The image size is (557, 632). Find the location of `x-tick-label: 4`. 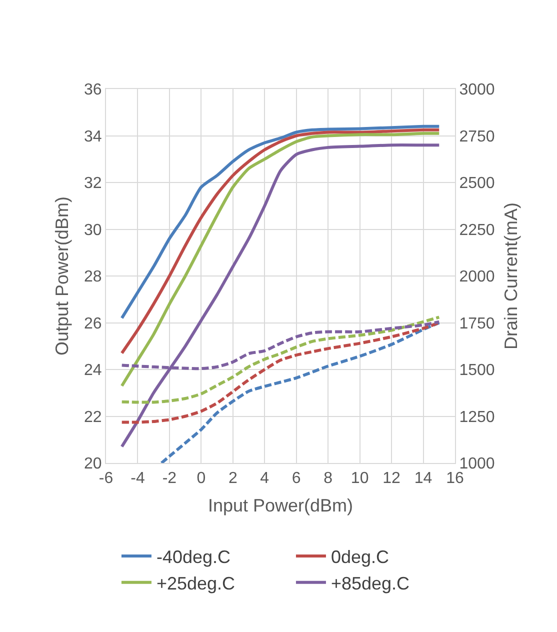

x-tick-label: 4 is located at coordinates (265, 479).